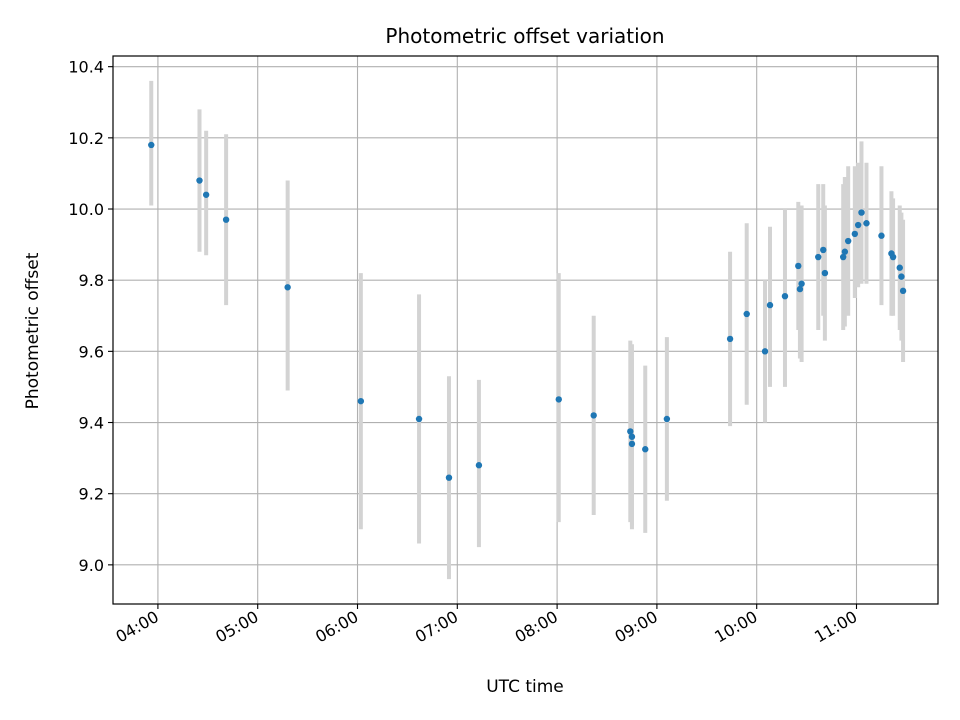 This screenshot has width=960, height=720. I want to click on y-tick-label: 10.0, so click(86, 209).